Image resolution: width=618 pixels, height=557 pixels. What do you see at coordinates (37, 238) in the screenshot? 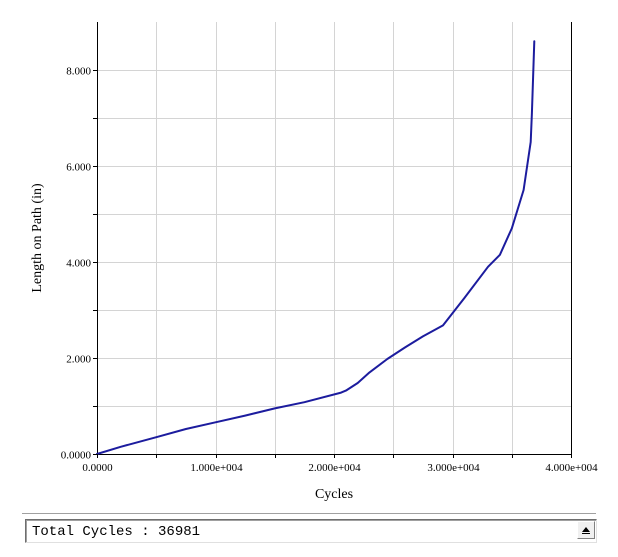
I see `y-axis-title: Length on Path (in)` at bounding box center [37, 238].